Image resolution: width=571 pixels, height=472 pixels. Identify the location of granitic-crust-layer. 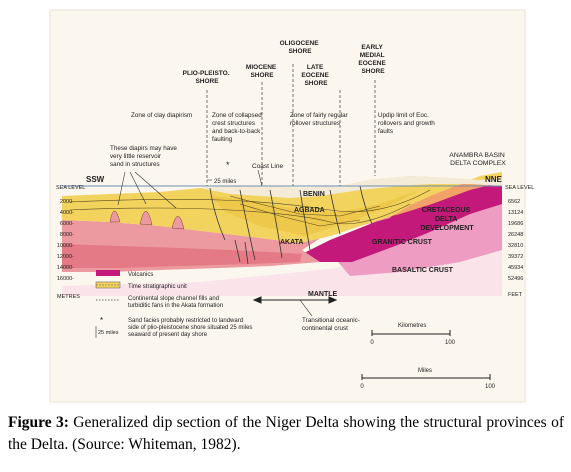
(401, 221).